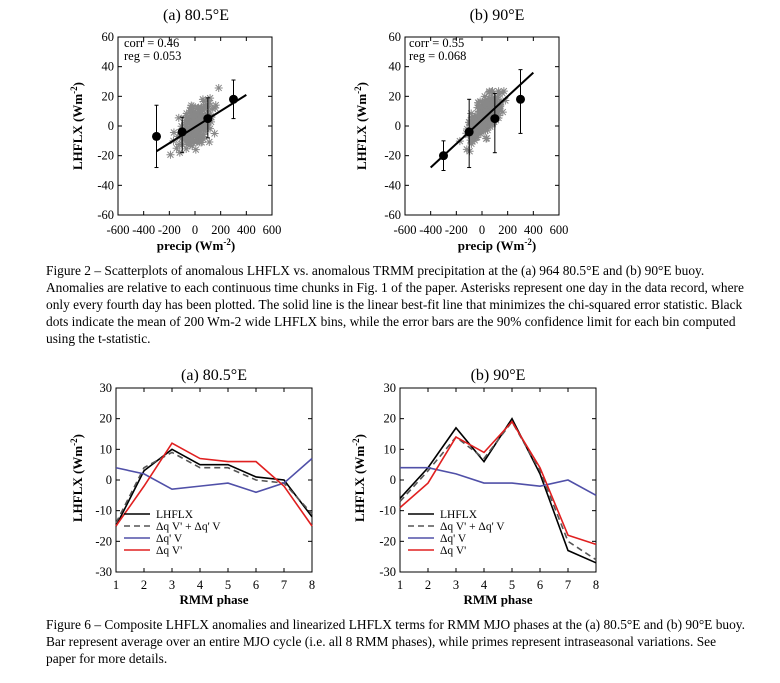 The height and width of the screenshot is (683, 780). Describe the element at coordinates (436, 43) in the screenshot. I see `corr-annotation: corr = 0.55` at that location.